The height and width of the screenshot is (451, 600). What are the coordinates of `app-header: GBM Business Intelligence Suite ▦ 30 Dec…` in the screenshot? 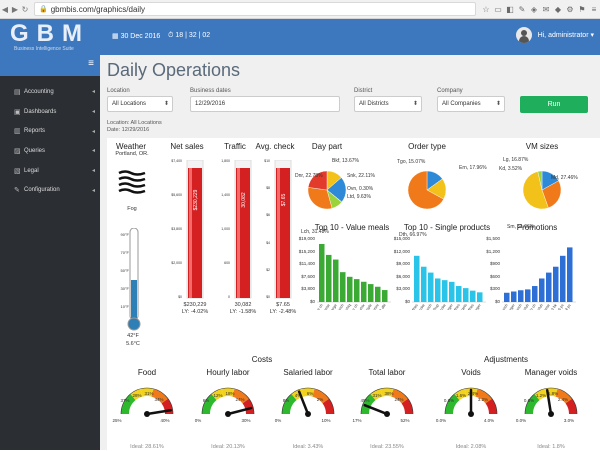 It's located at (300, 37).